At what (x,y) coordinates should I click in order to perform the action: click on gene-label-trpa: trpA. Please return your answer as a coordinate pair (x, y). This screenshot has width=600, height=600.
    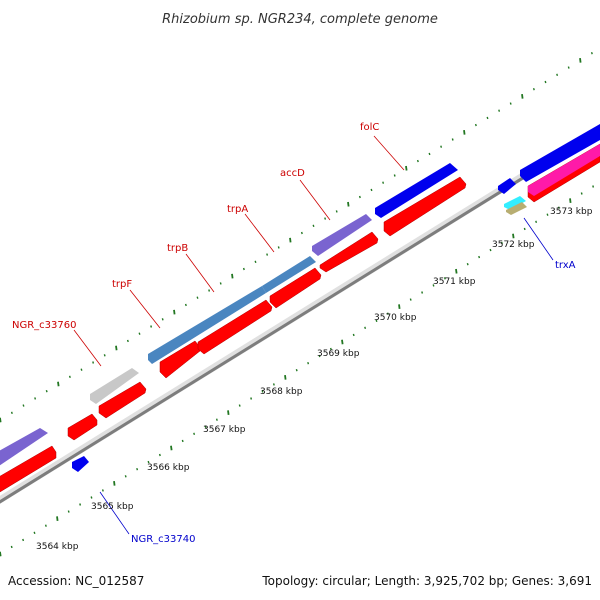
    Looking at the image, I should click on (237, 209).